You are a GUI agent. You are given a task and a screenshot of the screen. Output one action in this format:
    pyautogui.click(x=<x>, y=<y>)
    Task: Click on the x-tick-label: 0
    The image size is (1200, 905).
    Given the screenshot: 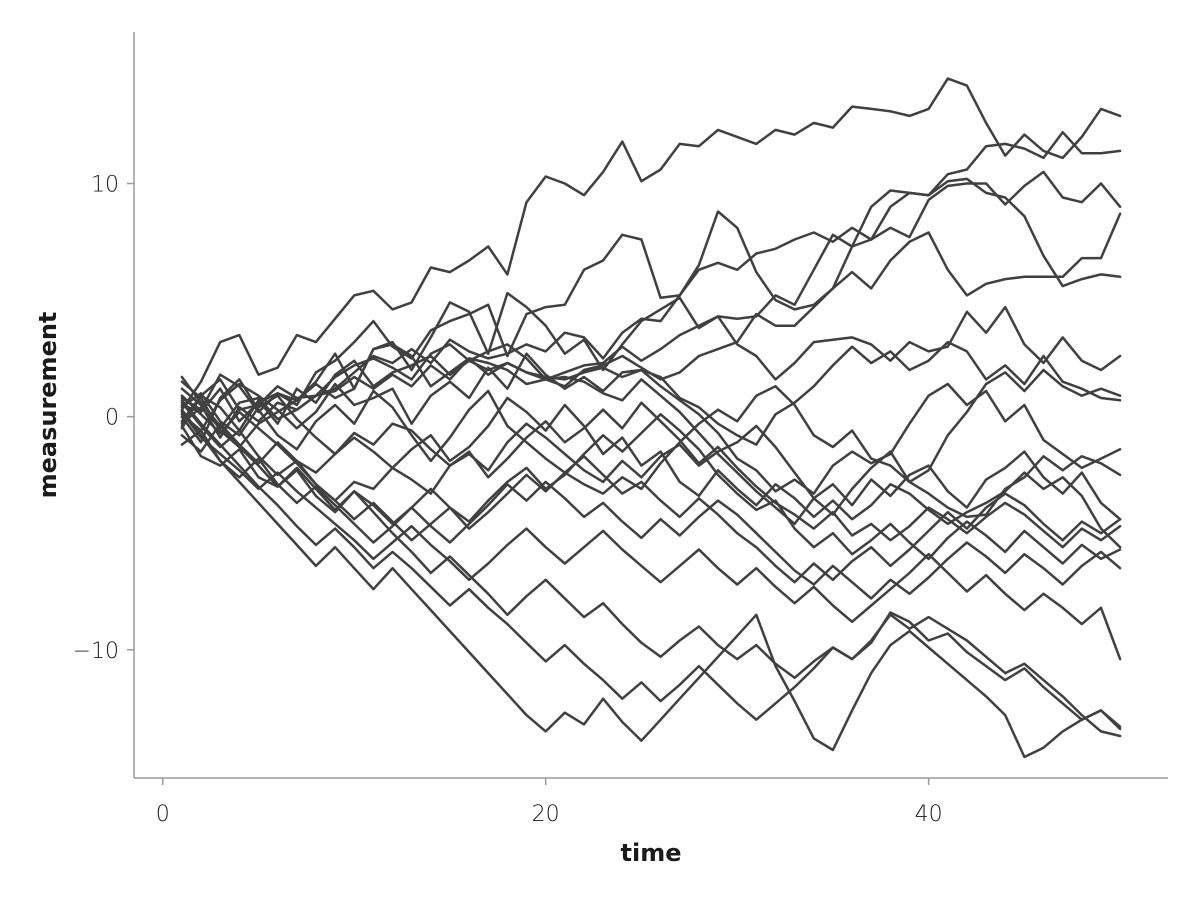 What is the action you would take?
    pyautogui.click(x=163, y=814)
    